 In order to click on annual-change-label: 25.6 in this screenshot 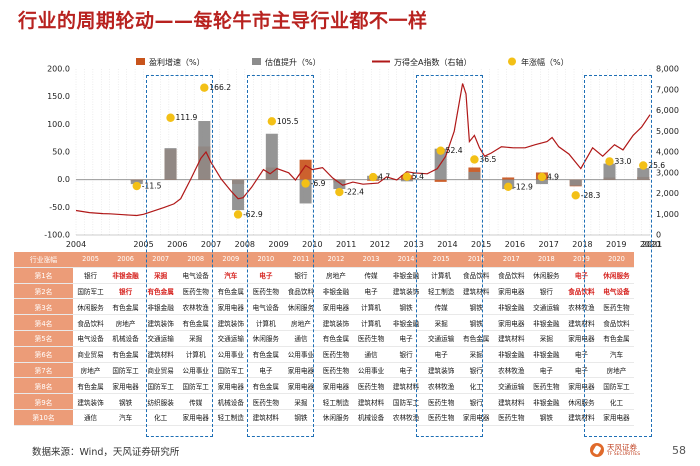, I will do `click(656, 165)`.